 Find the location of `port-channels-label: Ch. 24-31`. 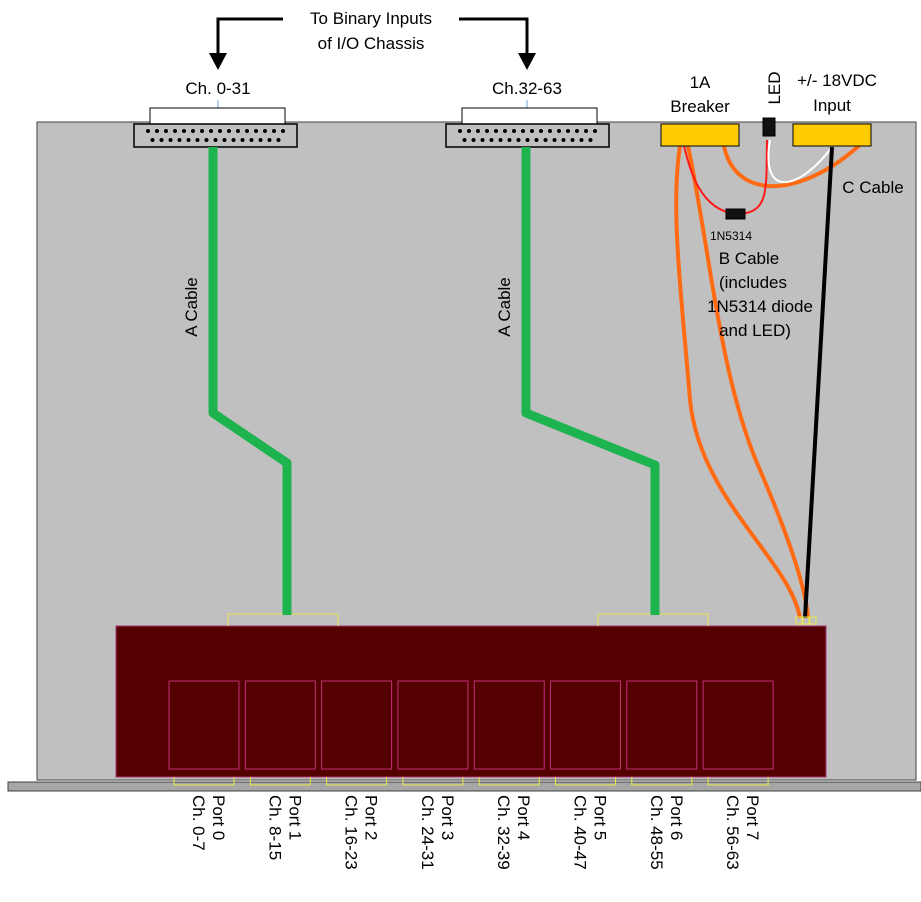

port-channels-label: Ch. 24-31 is located at coordinates (427, 832).